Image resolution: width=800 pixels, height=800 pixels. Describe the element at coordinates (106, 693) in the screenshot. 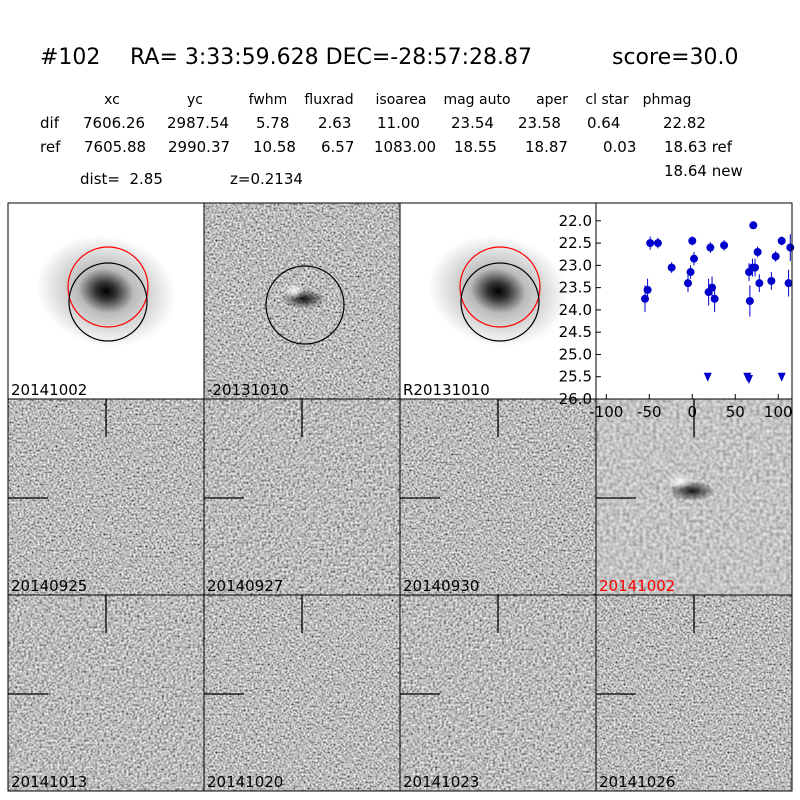

I see `image-panel: 20141013` at that location.